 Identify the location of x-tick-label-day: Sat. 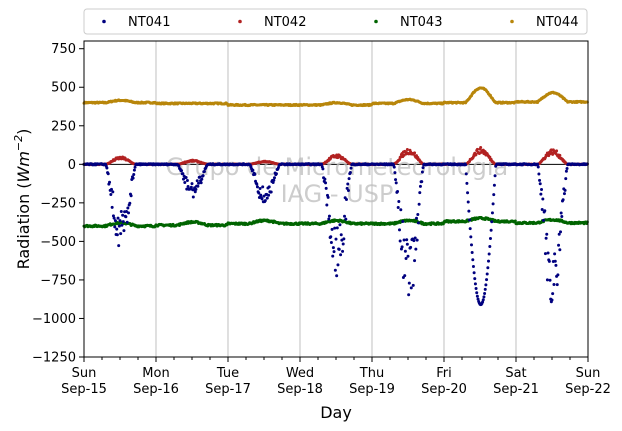
(515, 373).